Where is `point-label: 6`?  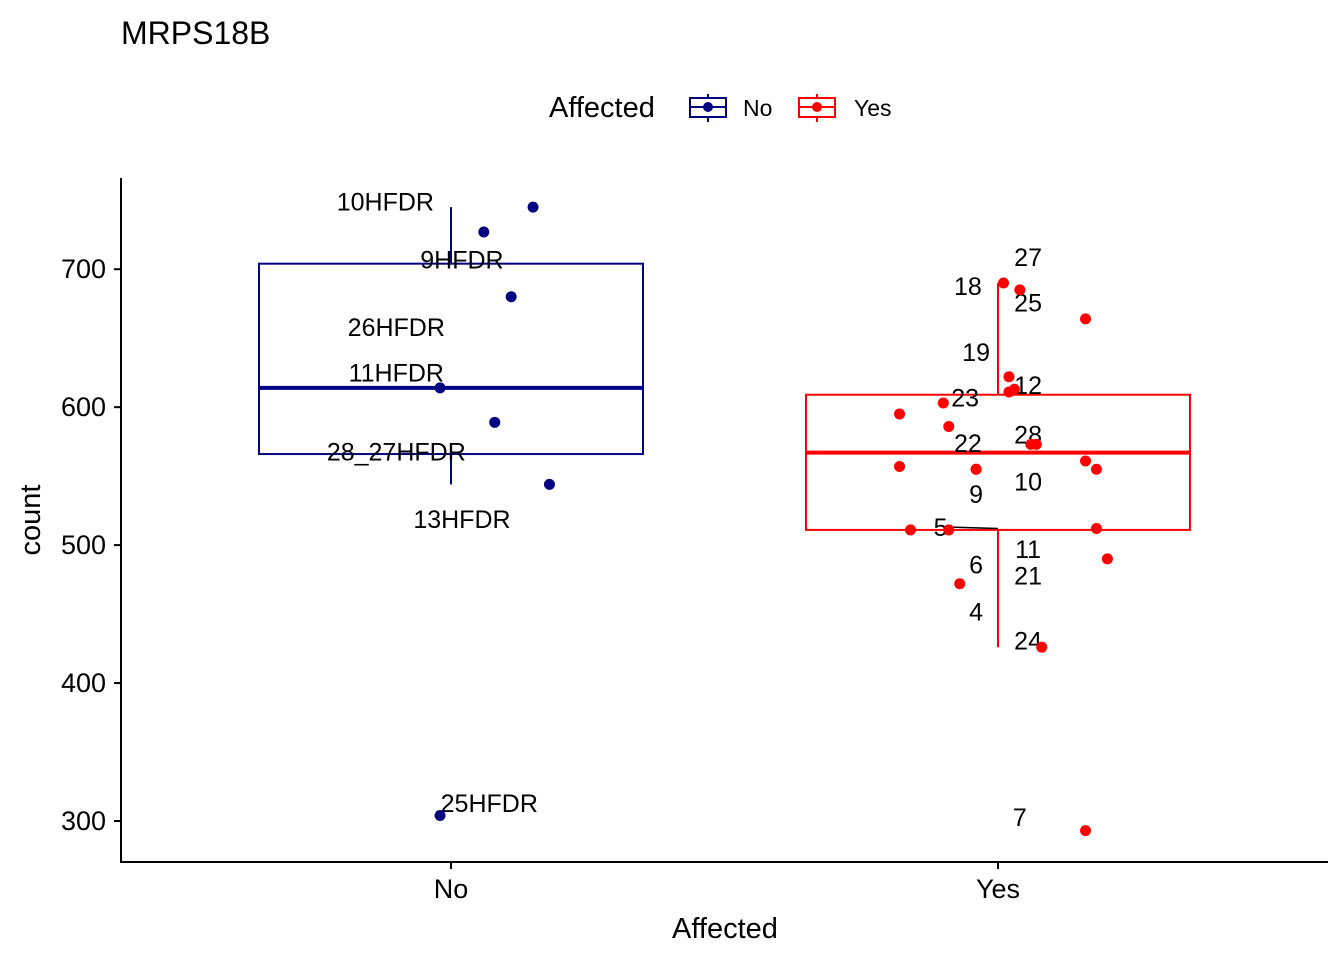
point-label: 6 is located at coordinates (976, 565).